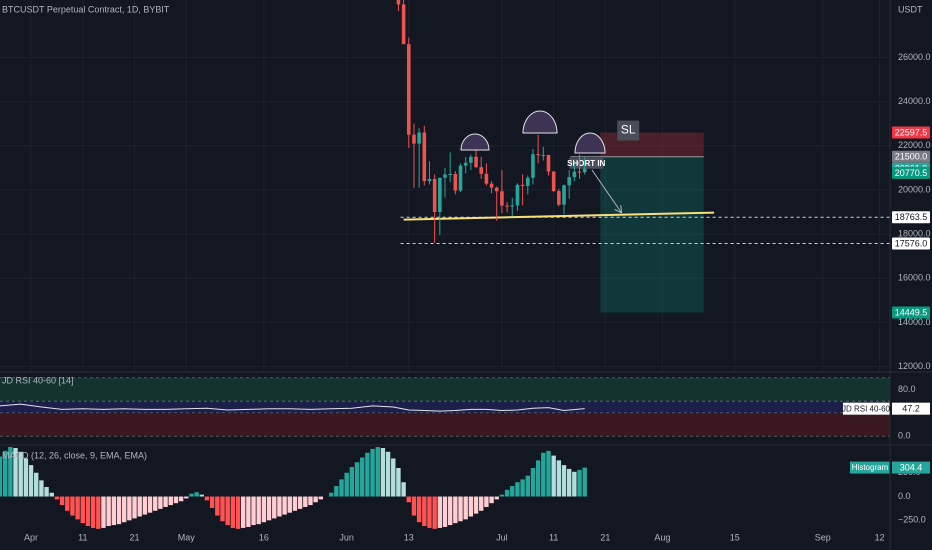 The height and width of the screenshot is (550, 932). Describe the element at coordinates (475, 142) in the screenshot. I see `left-shoulder` at that location.